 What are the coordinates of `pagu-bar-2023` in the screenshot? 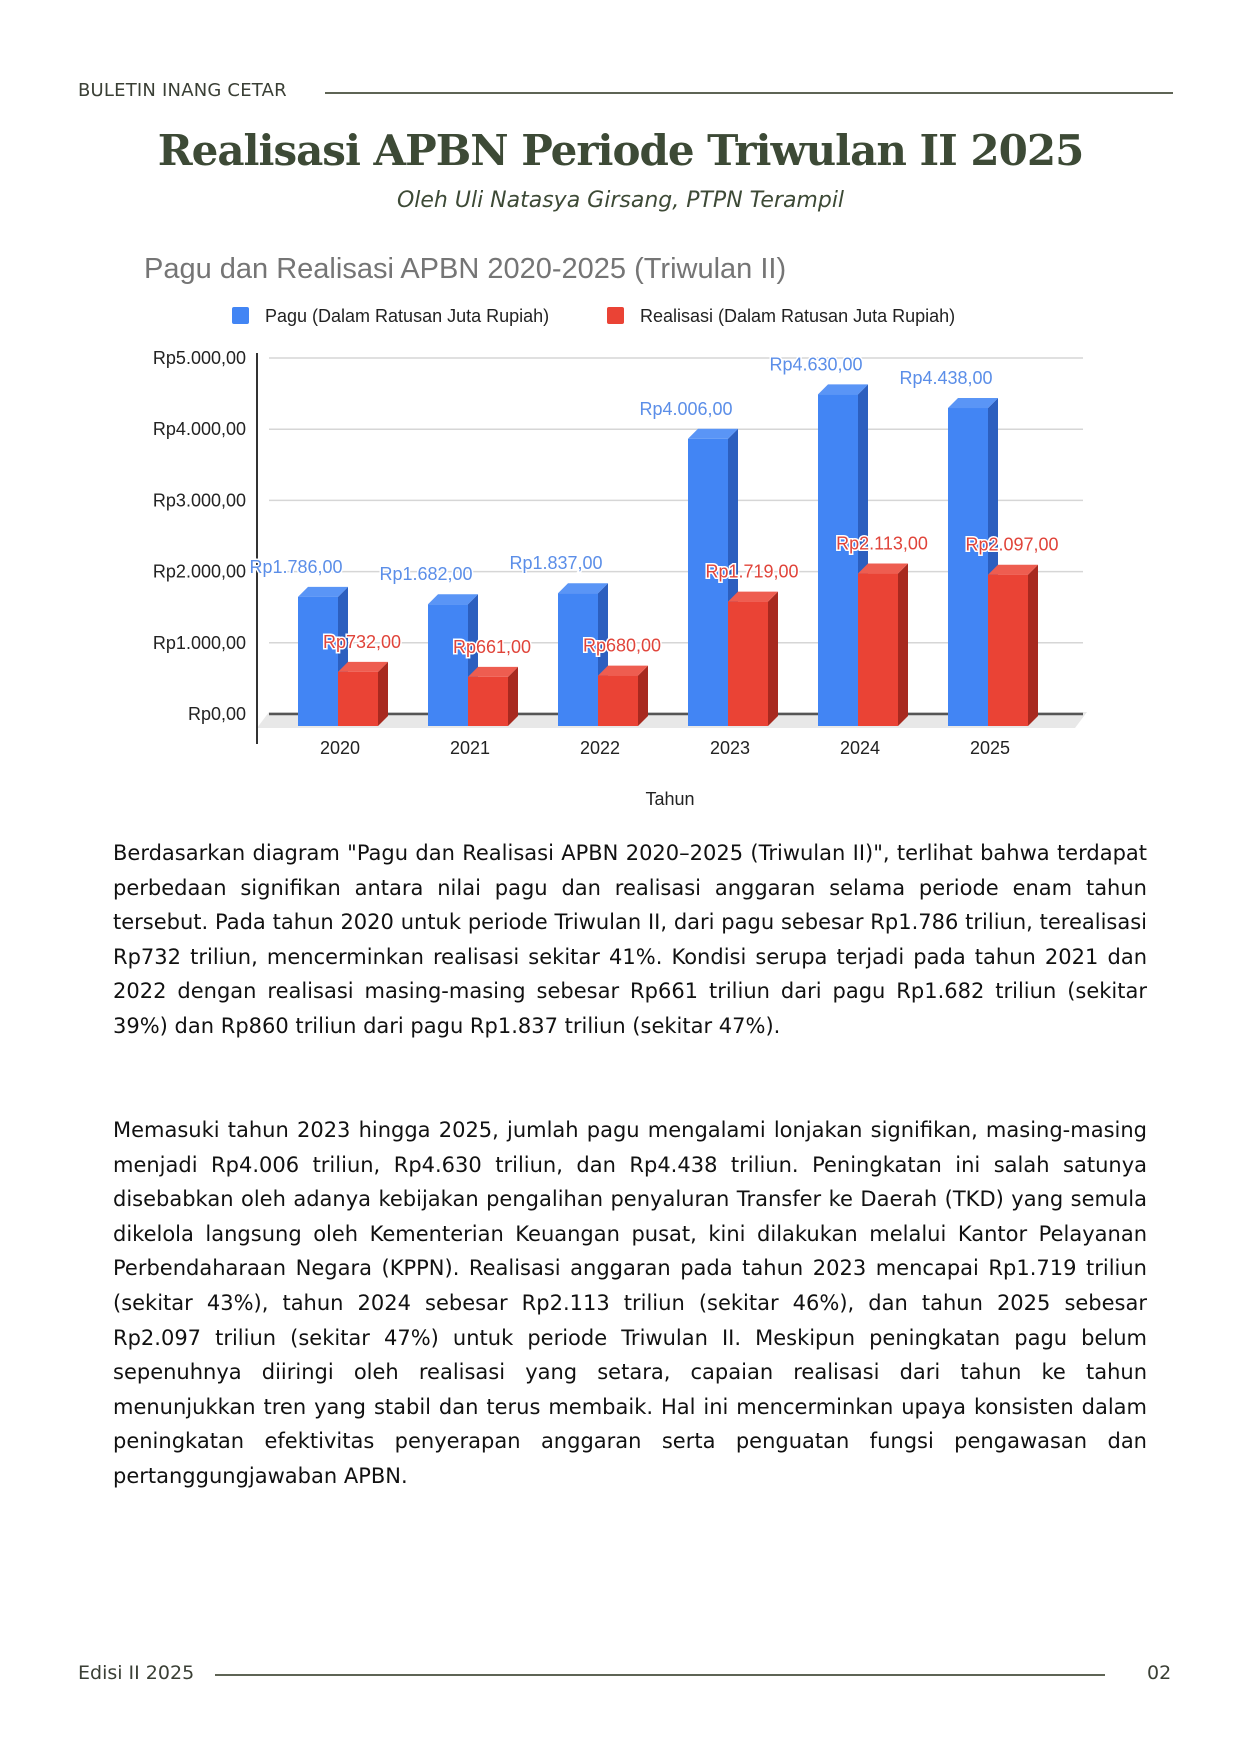 It's located at (708, 582).